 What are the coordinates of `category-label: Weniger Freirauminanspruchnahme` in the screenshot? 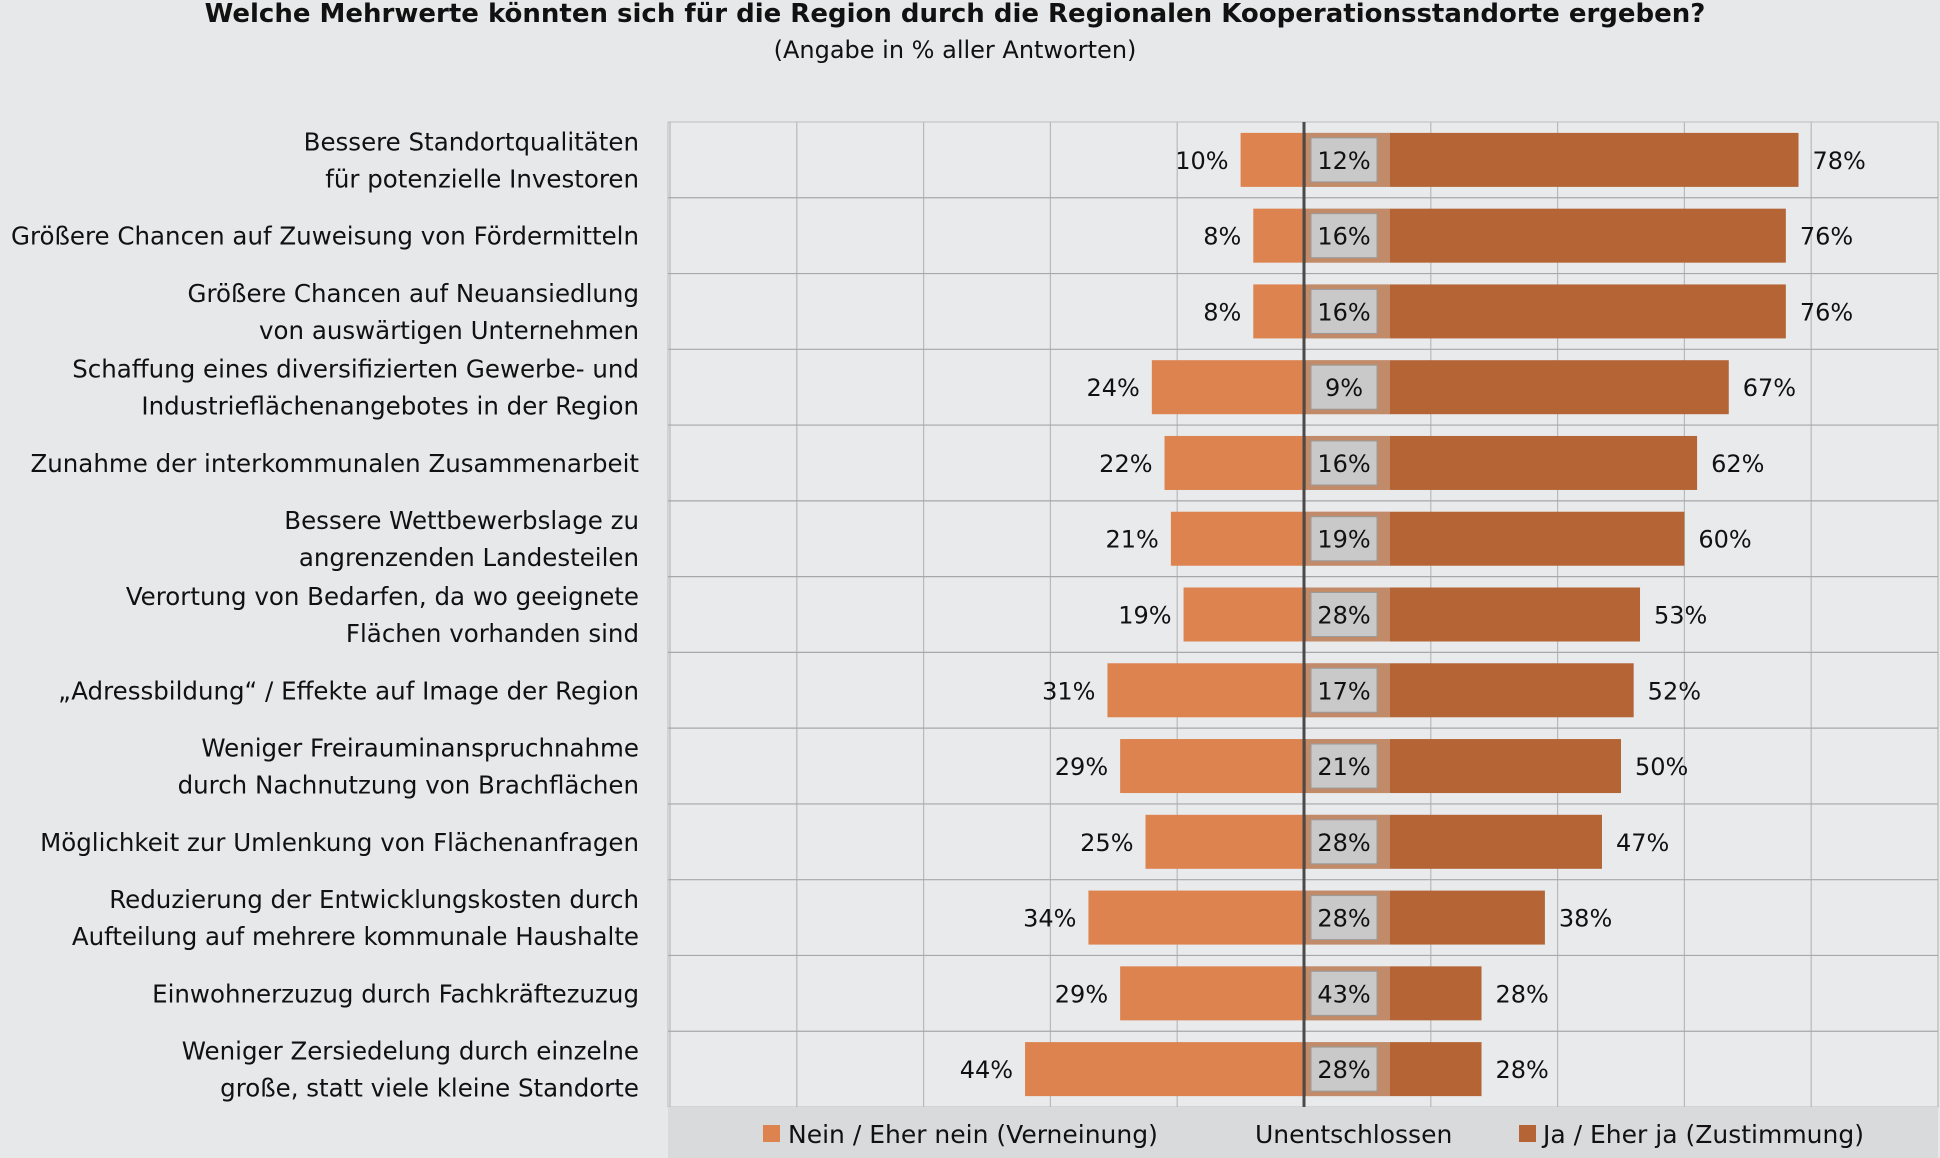 It's located at (420, 748).